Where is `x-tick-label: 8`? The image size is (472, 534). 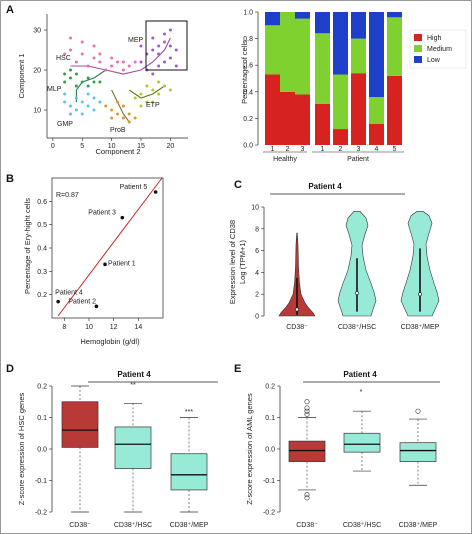
x-tick-label: 8 is located at coordinates (64, 327).